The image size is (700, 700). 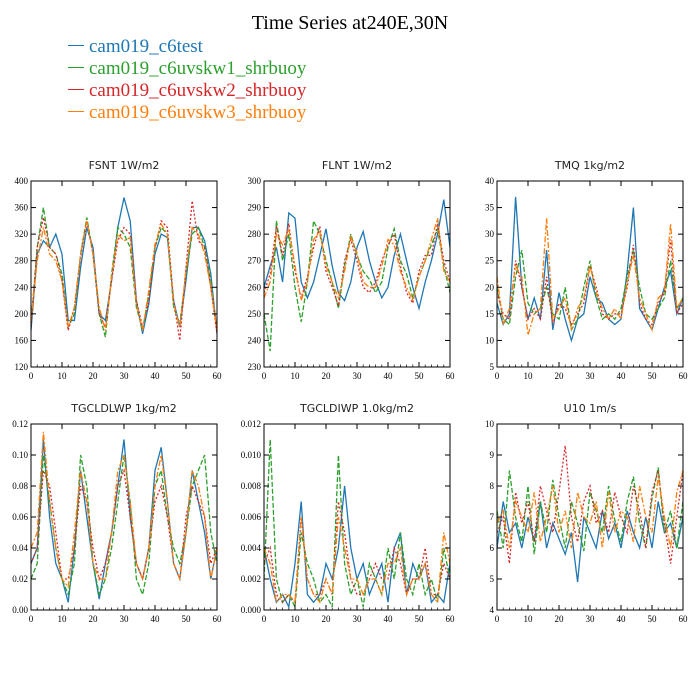 What do you see at coordinates (251, 610) in the screenshot?
I see `y-tick-label: 0.000` at bounding box center [251, 610].